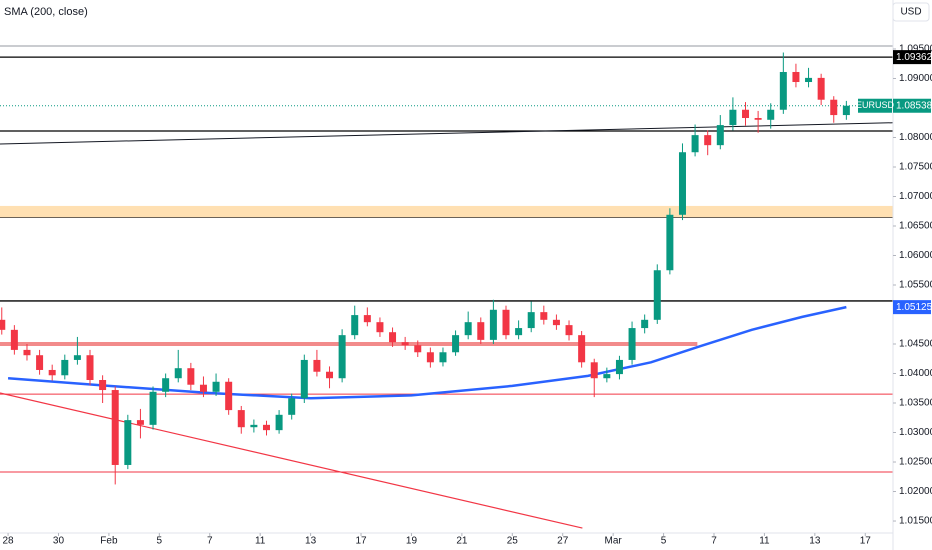 The height and width of the screenshot is (550, 932). I want to click on trendline, so click(447, 133).